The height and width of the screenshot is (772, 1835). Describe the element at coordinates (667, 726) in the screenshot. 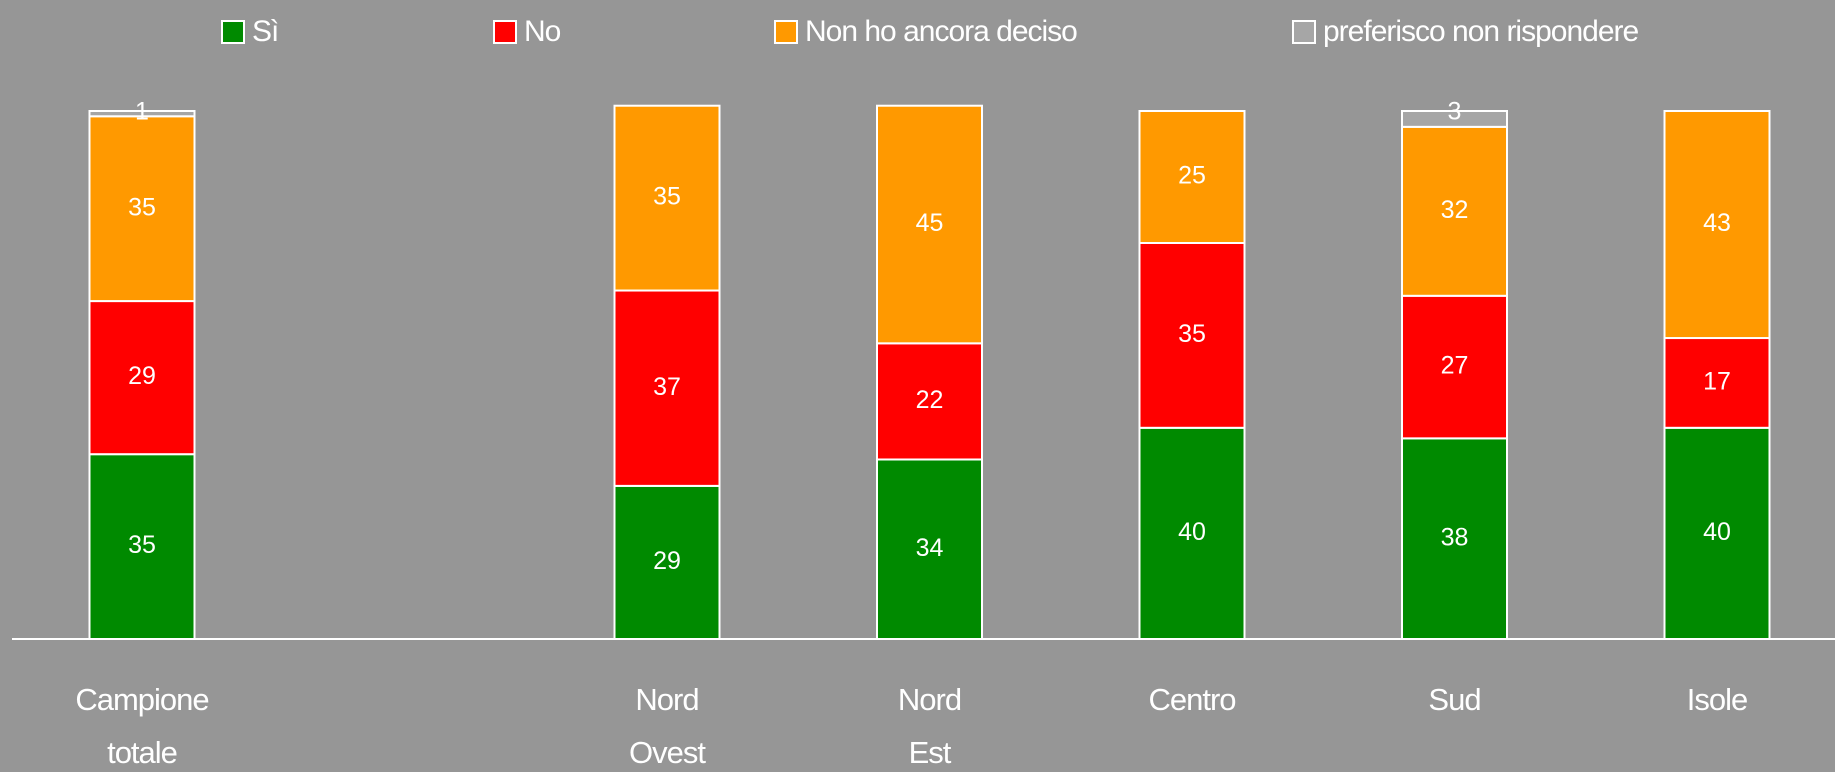

I see `x-tick-label: Nord Ovest` at that location.